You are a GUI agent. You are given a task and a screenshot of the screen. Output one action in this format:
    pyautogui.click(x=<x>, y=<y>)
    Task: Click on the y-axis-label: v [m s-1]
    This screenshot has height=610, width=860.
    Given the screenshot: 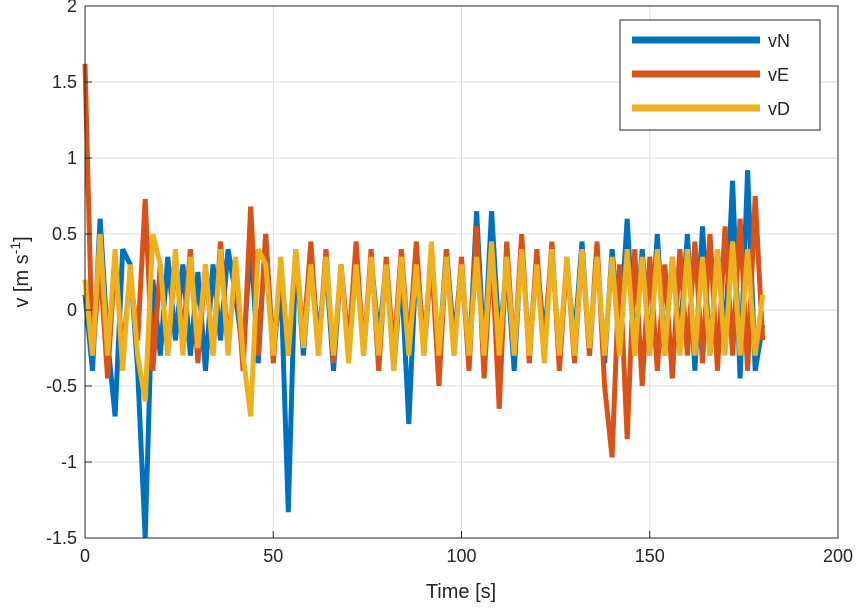 What is the action you would take?
    pyautogui.click(x=20, y=271)
    